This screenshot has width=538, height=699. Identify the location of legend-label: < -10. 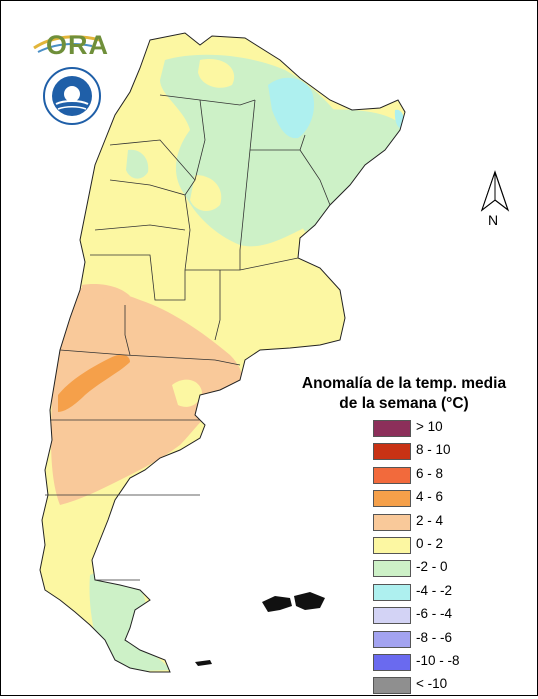
(432, 684).